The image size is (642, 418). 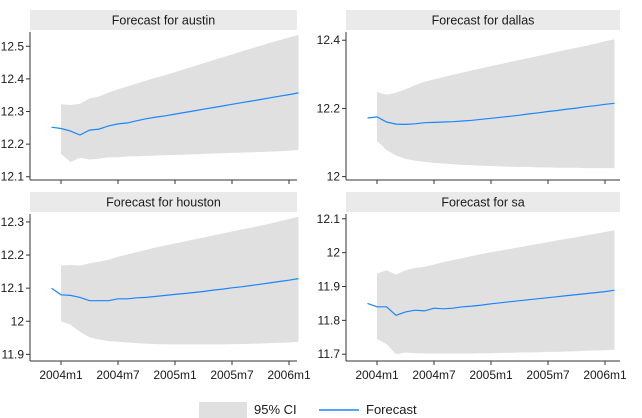 I want to click on y-tick-label-austin: 12.3, so click(x=13, y=112).